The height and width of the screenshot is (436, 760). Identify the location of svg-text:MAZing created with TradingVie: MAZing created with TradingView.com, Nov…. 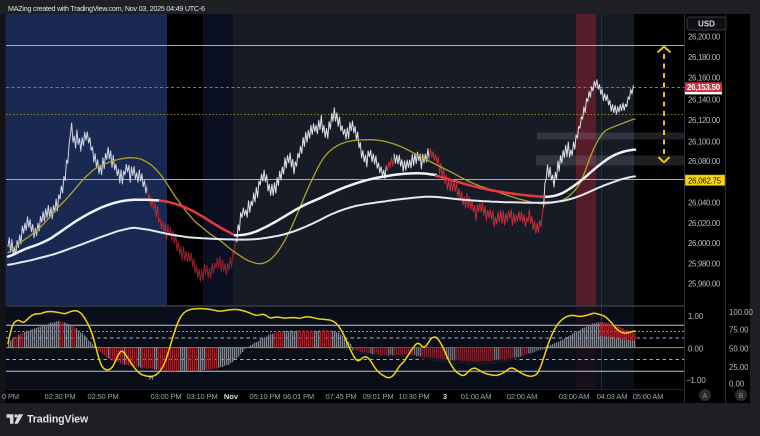
(106, 8).